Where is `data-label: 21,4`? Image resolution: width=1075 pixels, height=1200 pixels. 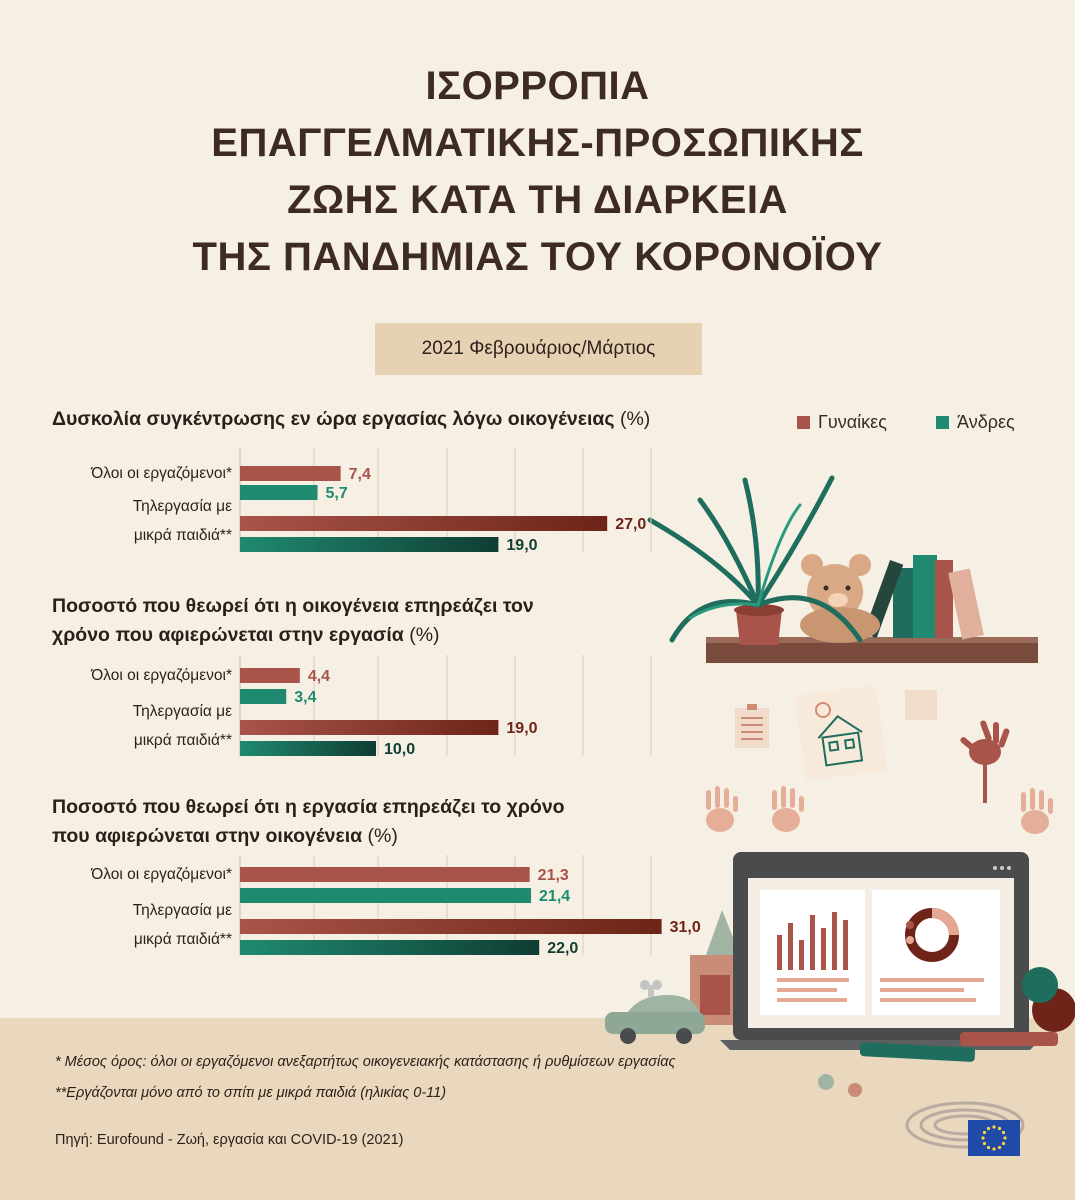
data-label: 21,4 is located at coordinates (554, 896).